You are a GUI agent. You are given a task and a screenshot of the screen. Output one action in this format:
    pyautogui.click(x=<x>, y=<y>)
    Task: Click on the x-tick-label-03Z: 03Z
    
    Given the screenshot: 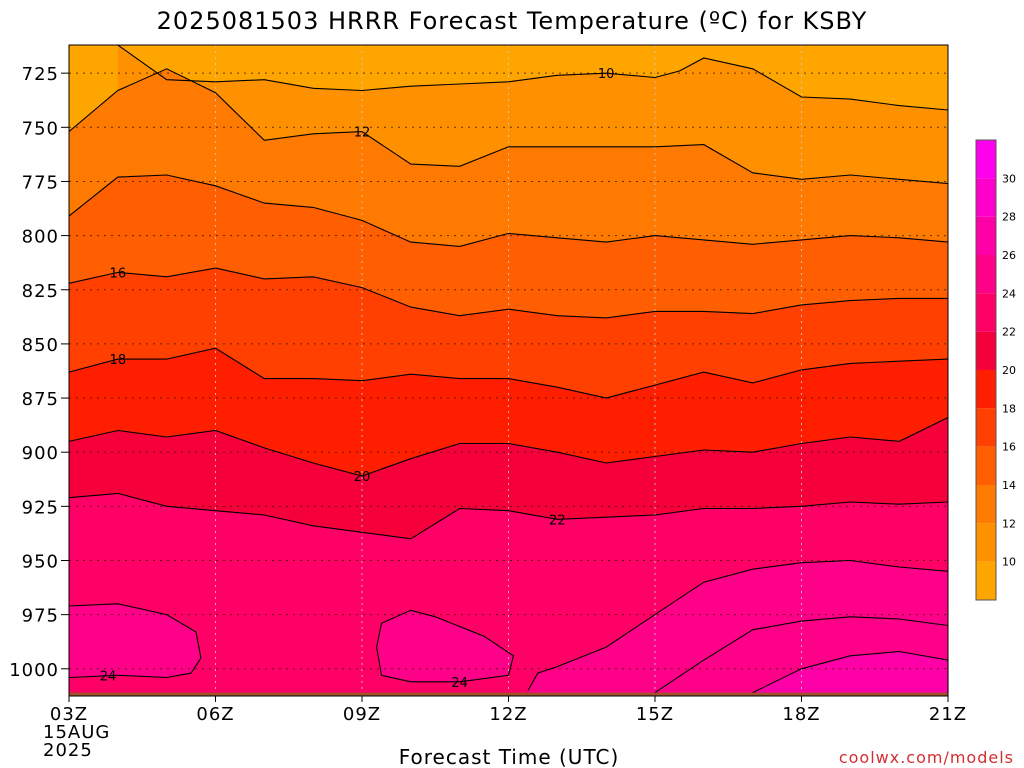 What is the action you would take?
    pyautogui.click(x=69, y=714)
    